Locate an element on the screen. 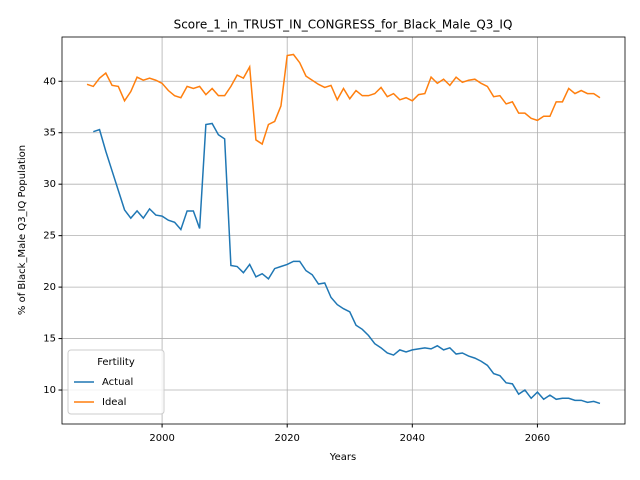  x-tick-label: 2020 is located at coordinates (286, 438).